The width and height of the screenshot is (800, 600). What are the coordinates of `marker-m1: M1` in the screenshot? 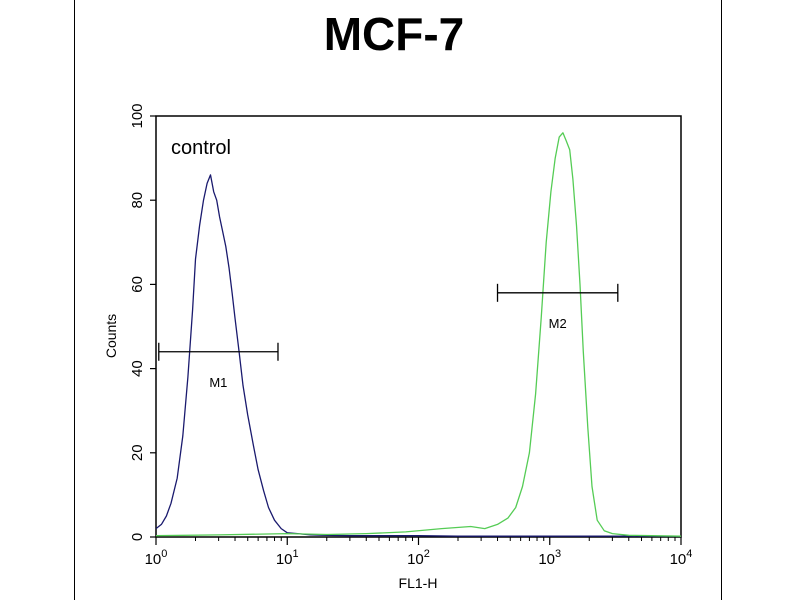 It's located at (218, 366).